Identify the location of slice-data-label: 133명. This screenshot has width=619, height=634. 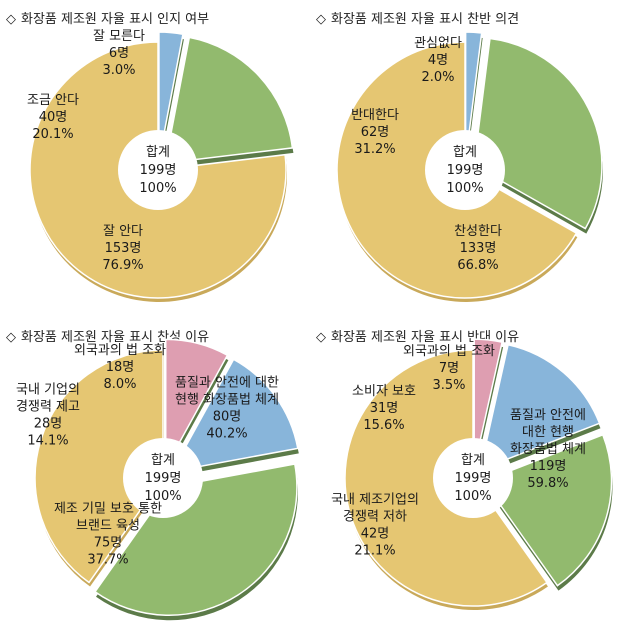
(478, 248).